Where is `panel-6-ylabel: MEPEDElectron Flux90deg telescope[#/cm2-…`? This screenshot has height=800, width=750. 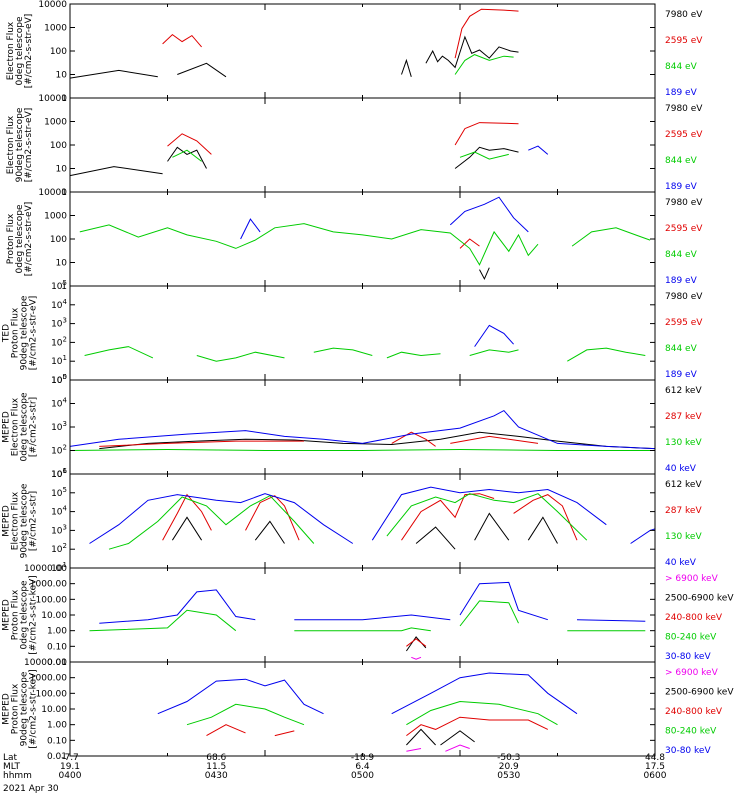
panel-6-ylabel: MEPEDElectron Flux90deg telescope[#/cm2-… is located at coordinates (20, 520).